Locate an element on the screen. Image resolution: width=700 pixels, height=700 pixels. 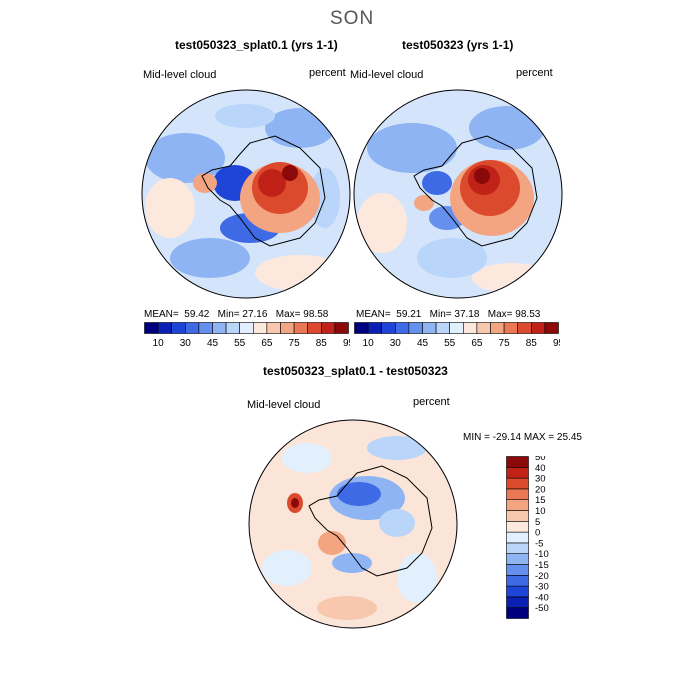
diff-variable-label: Mid-level cloud is located at coordinates (284, 405).